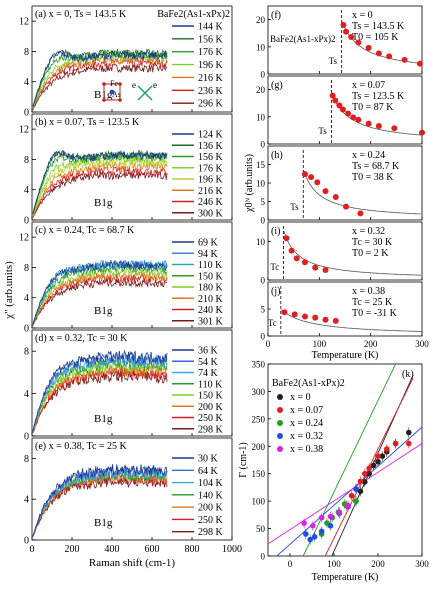 Image resolution: width=436 pixels, height=590 pixels. I want to click on panel-title: (b) x = 0.07, Ts = 123.5 K, so click(87, 122).